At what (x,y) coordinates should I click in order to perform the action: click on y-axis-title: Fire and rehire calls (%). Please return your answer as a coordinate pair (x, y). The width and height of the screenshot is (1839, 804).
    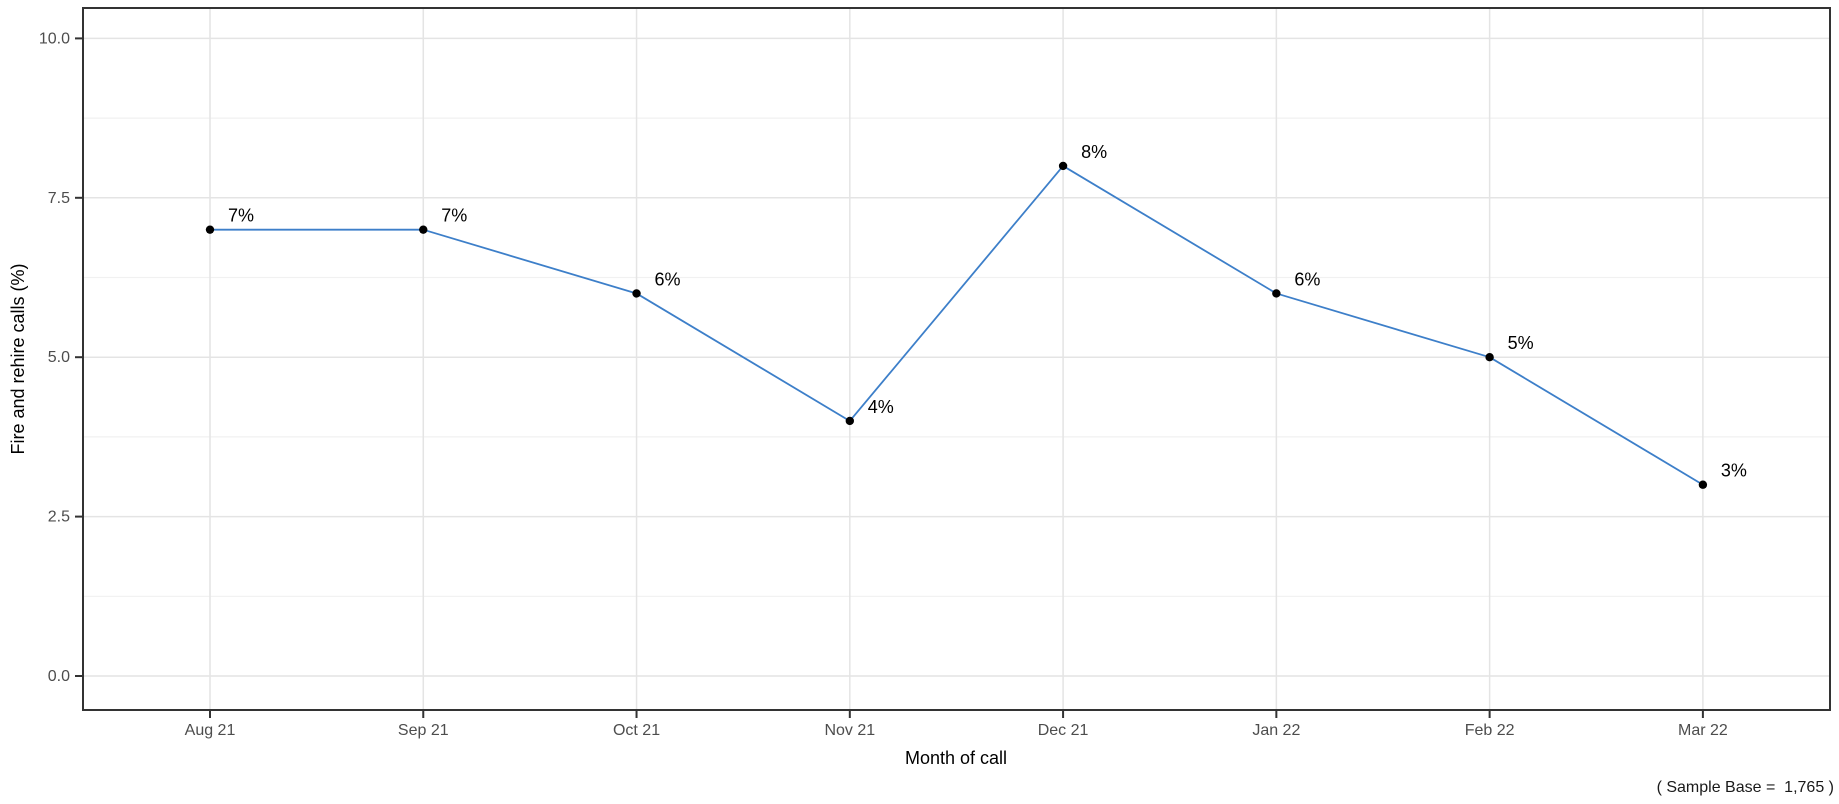
    Looking at the image, I should click on (18, 358).